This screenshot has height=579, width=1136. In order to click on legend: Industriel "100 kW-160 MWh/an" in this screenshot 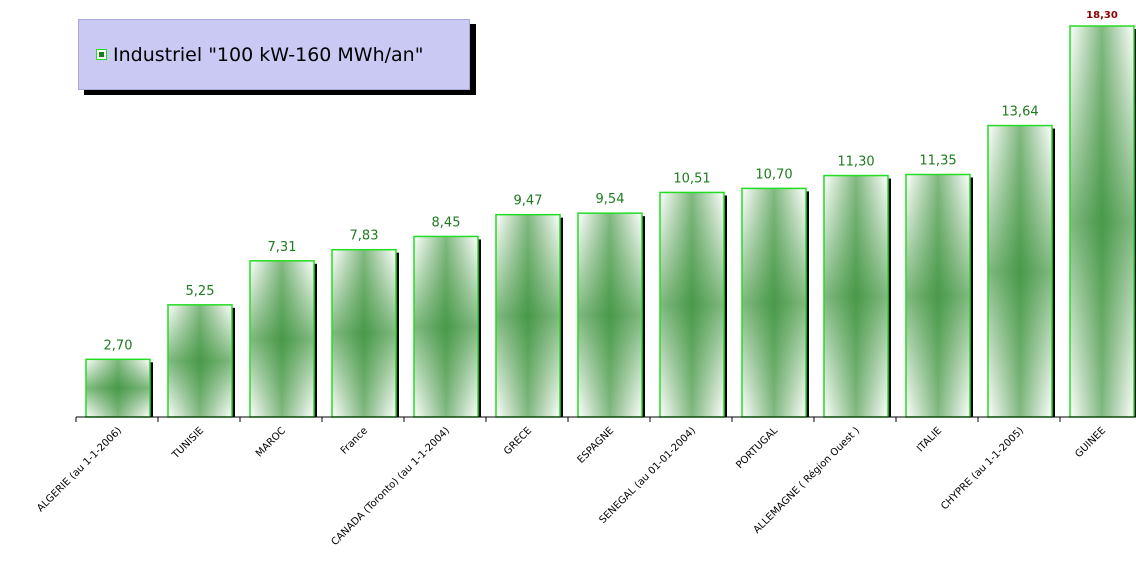, I will do `click(274, 54)`.